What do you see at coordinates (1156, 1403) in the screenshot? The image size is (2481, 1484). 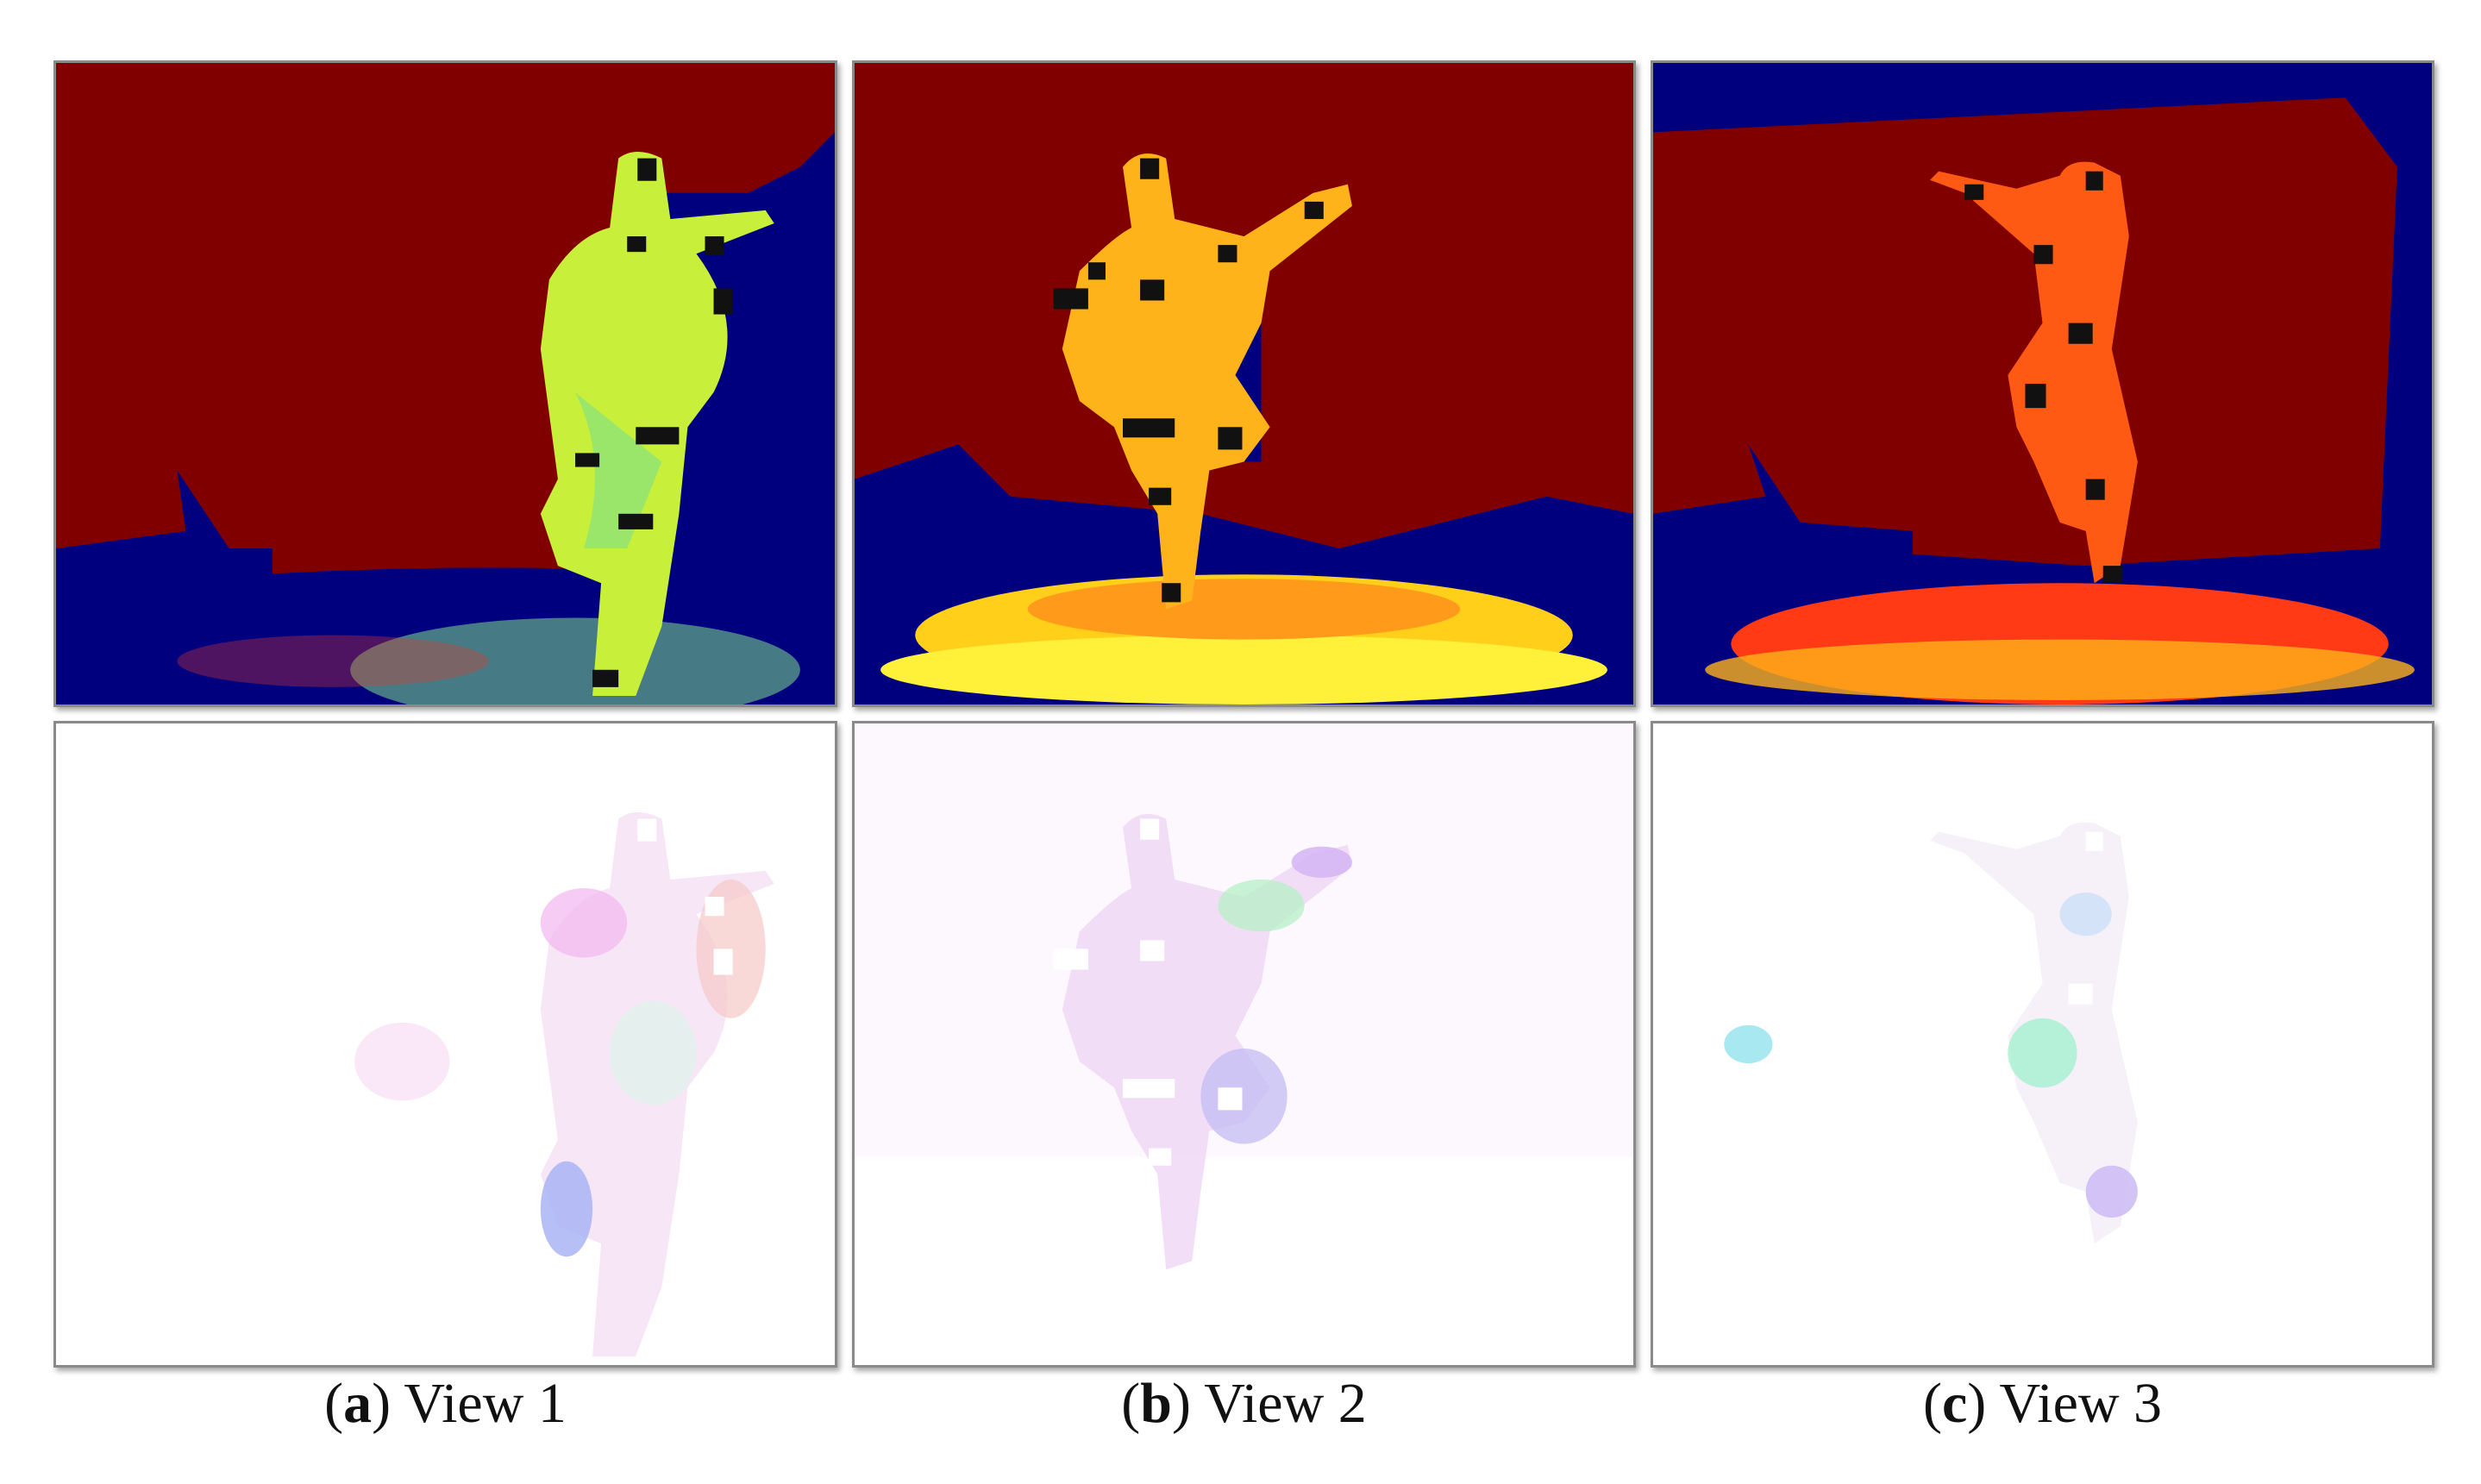 I see `caption-letter: b` at bounding box center [1156, 1403].